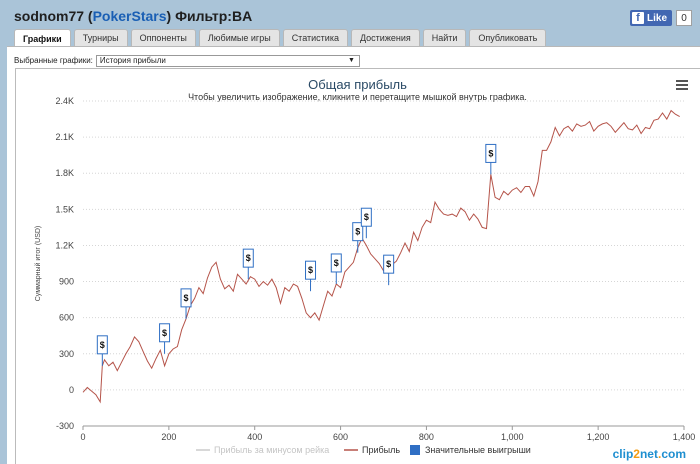  I want to click on legend-big-wins-swatch, so click(415, 450).